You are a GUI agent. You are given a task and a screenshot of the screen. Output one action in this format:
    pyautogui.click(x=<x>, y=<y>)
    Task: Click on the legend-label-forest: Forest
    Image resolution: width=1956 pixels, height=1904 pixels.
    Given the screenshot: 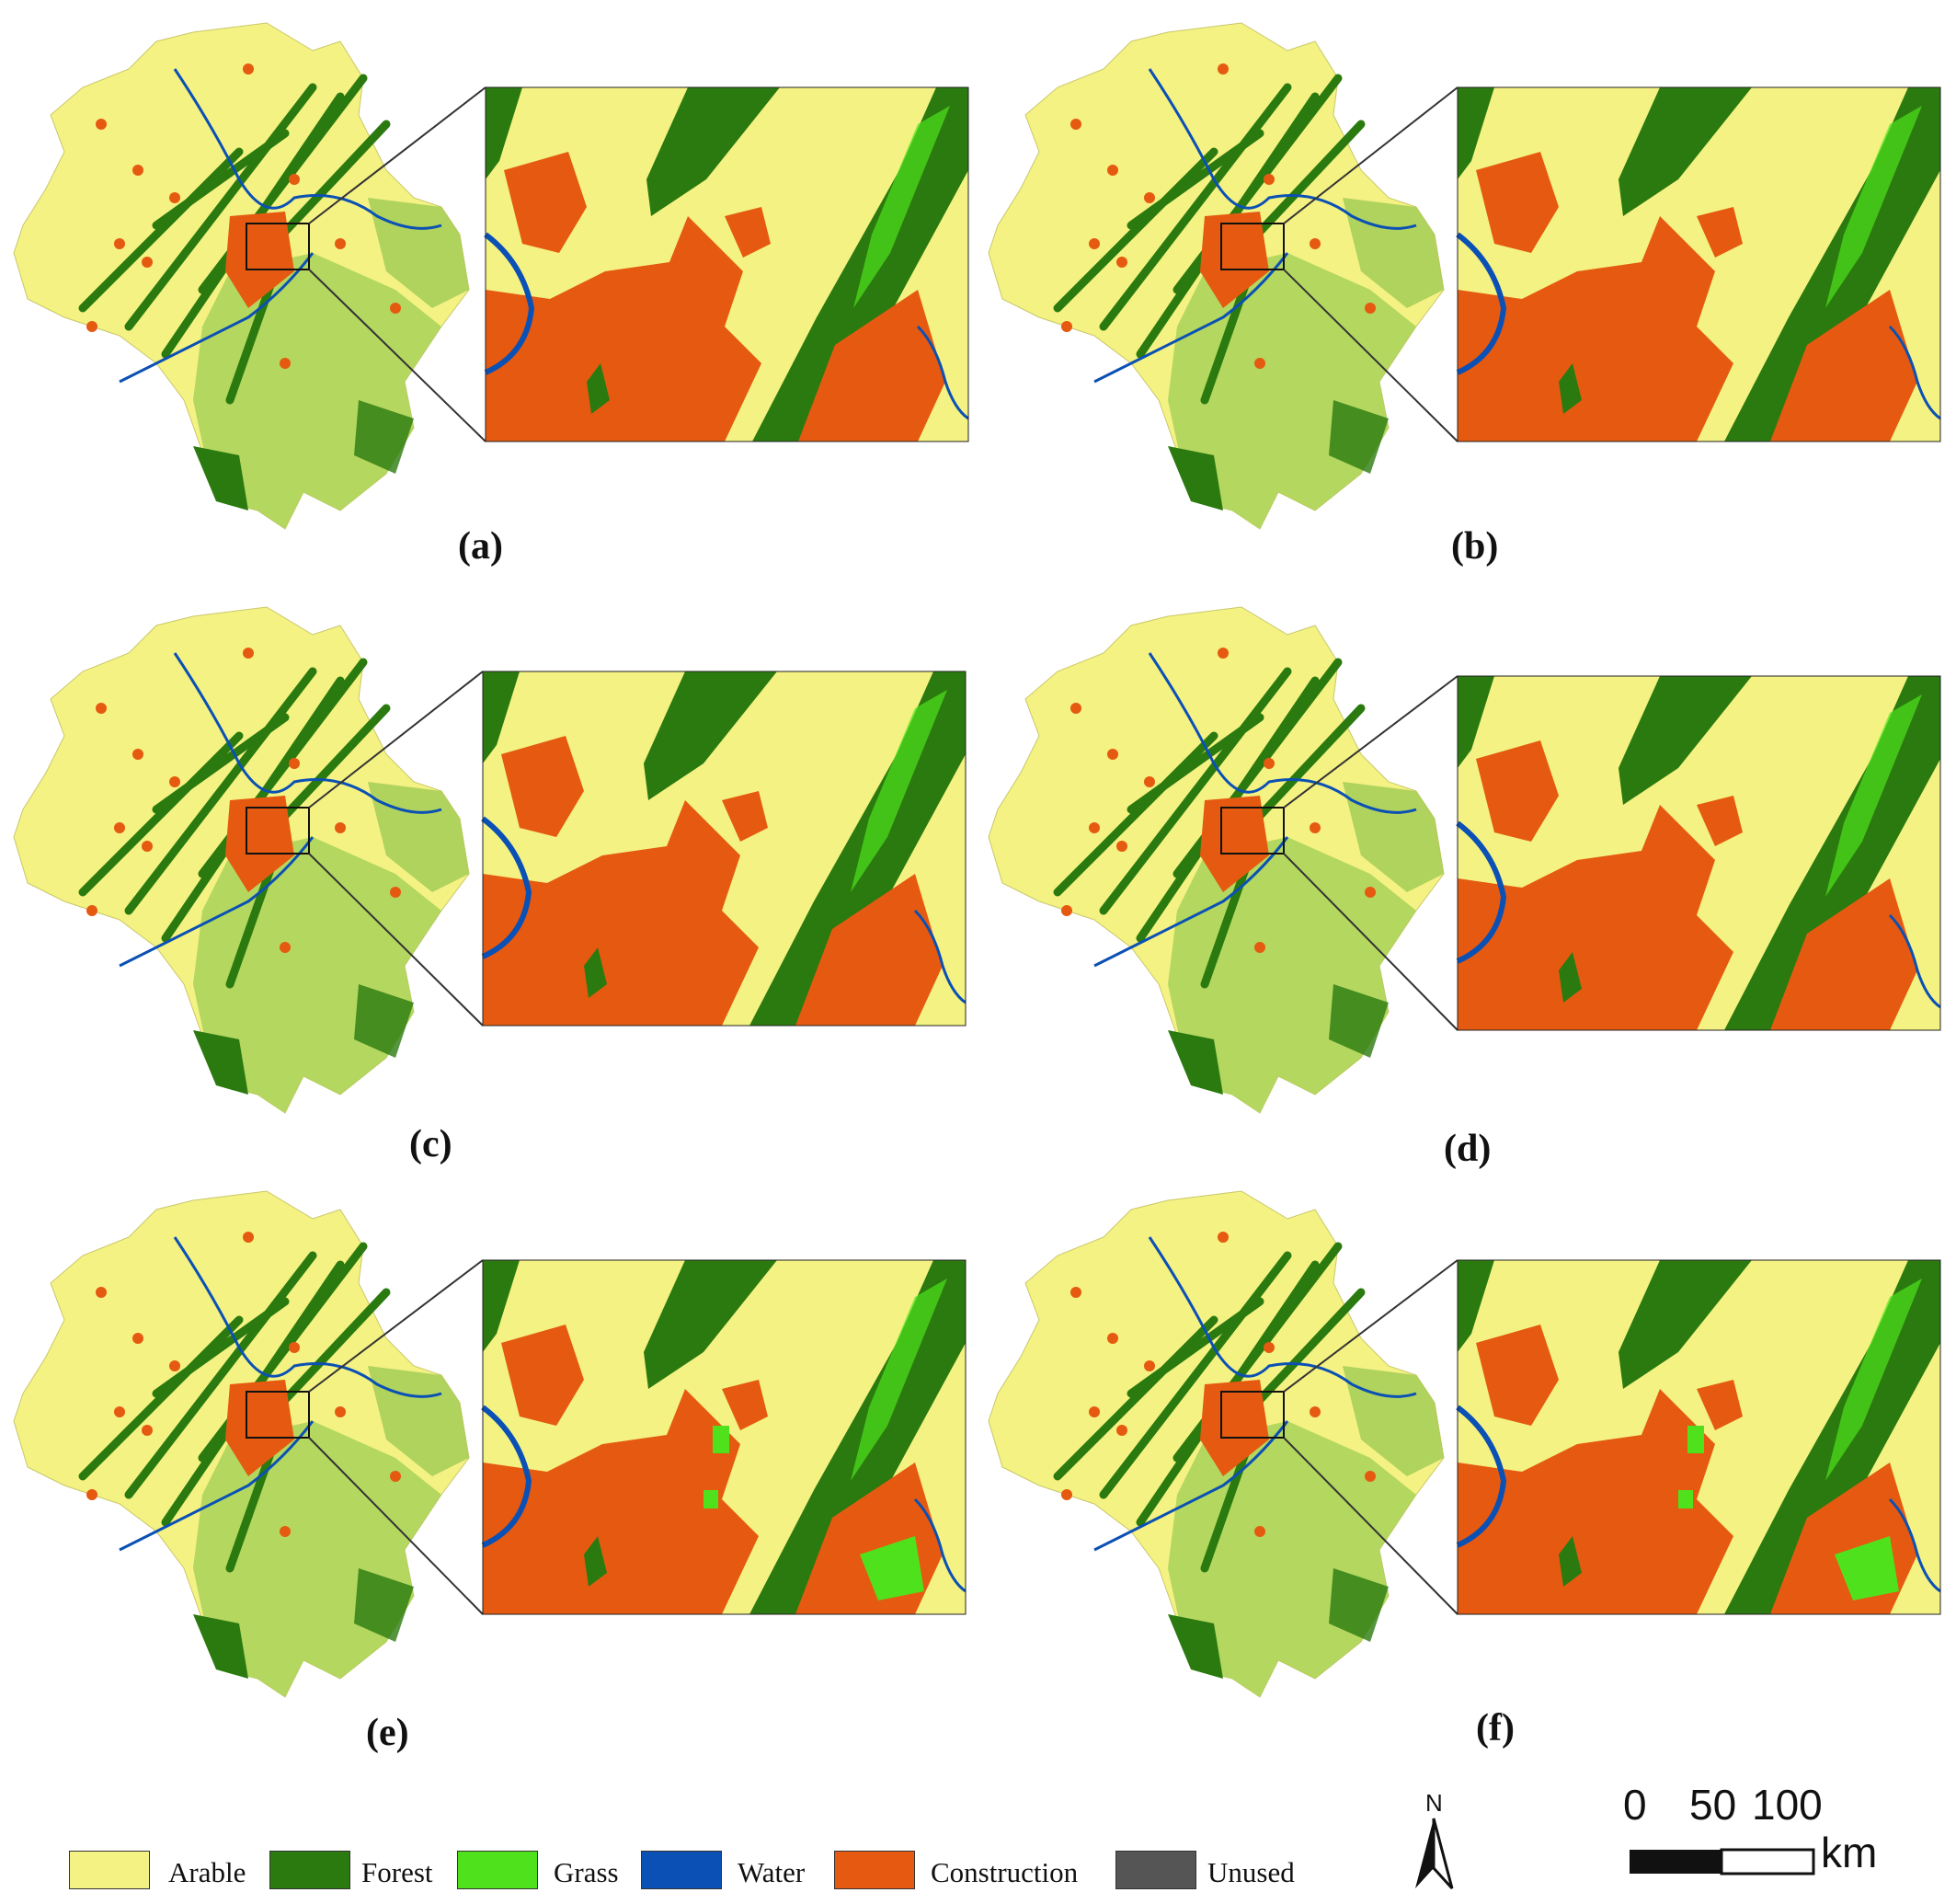 What is the action you would take?
    pyautogui.click(x=397, y=1872)
    